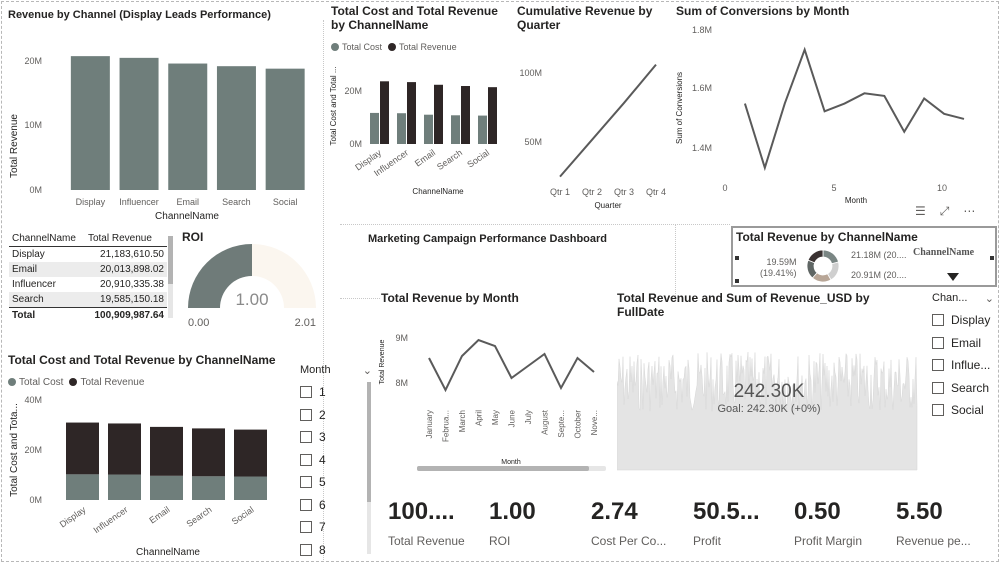  What do you see at coordinates (369, 442) in the screenshot?
I see `month-slicer-scrollbar-thumb` at bounding box center [369, 442].